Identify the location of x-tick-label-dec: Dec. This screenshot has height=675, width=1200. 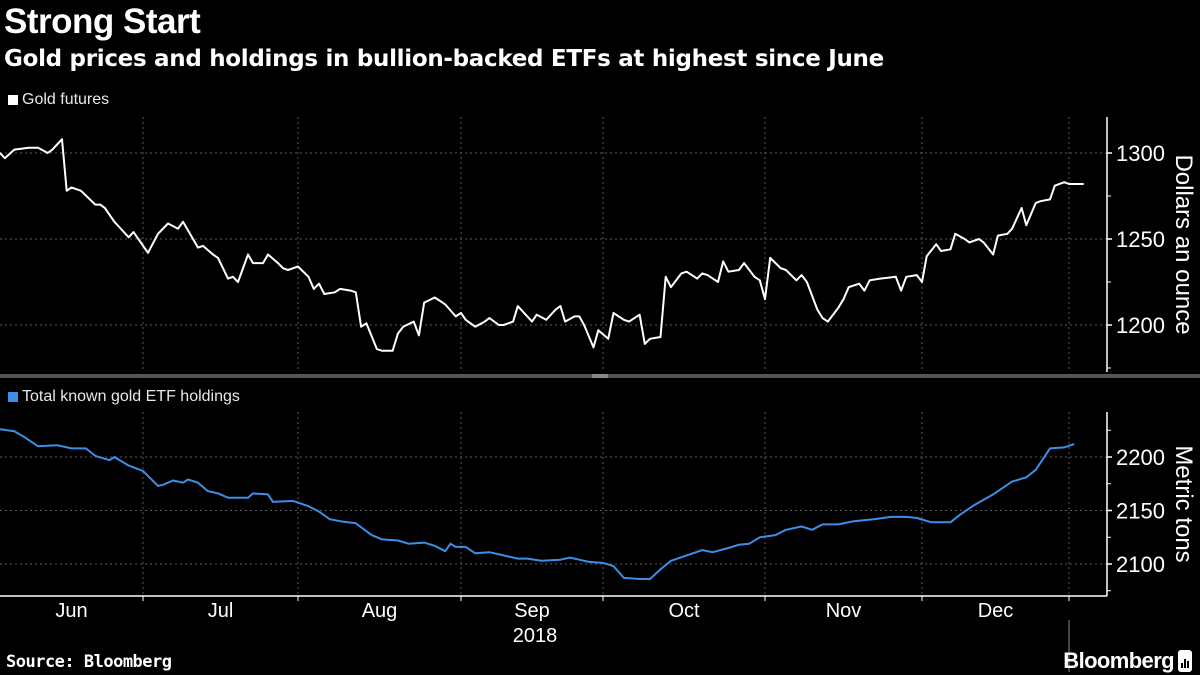
(996, 611).